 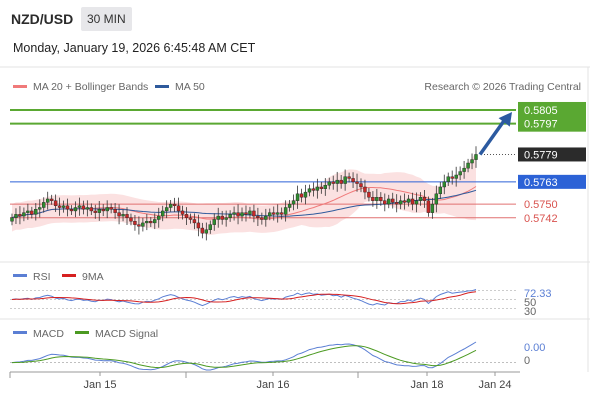 What do you see at coordinates (494, 385) in the screenshot?
I see `x-tick-label: Jan 24` at bounding box center [494, 385].